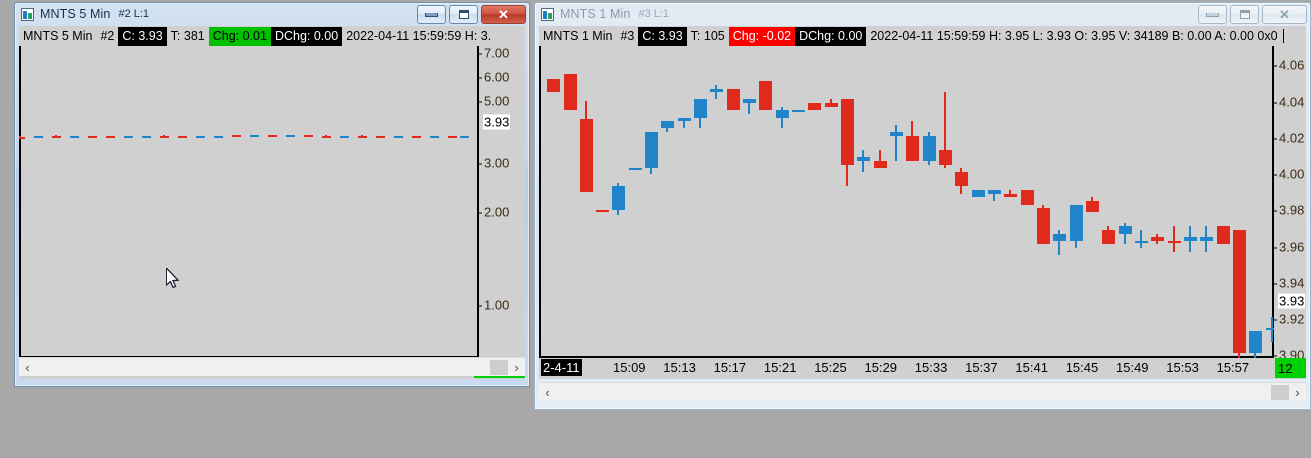 The width and height of the screenshot is (1311, 458). What do you see at coordinates (831, 36) in the screenshot?
I see `info-segment-5: DChg: 0.00` at bounding box center [831, 36].